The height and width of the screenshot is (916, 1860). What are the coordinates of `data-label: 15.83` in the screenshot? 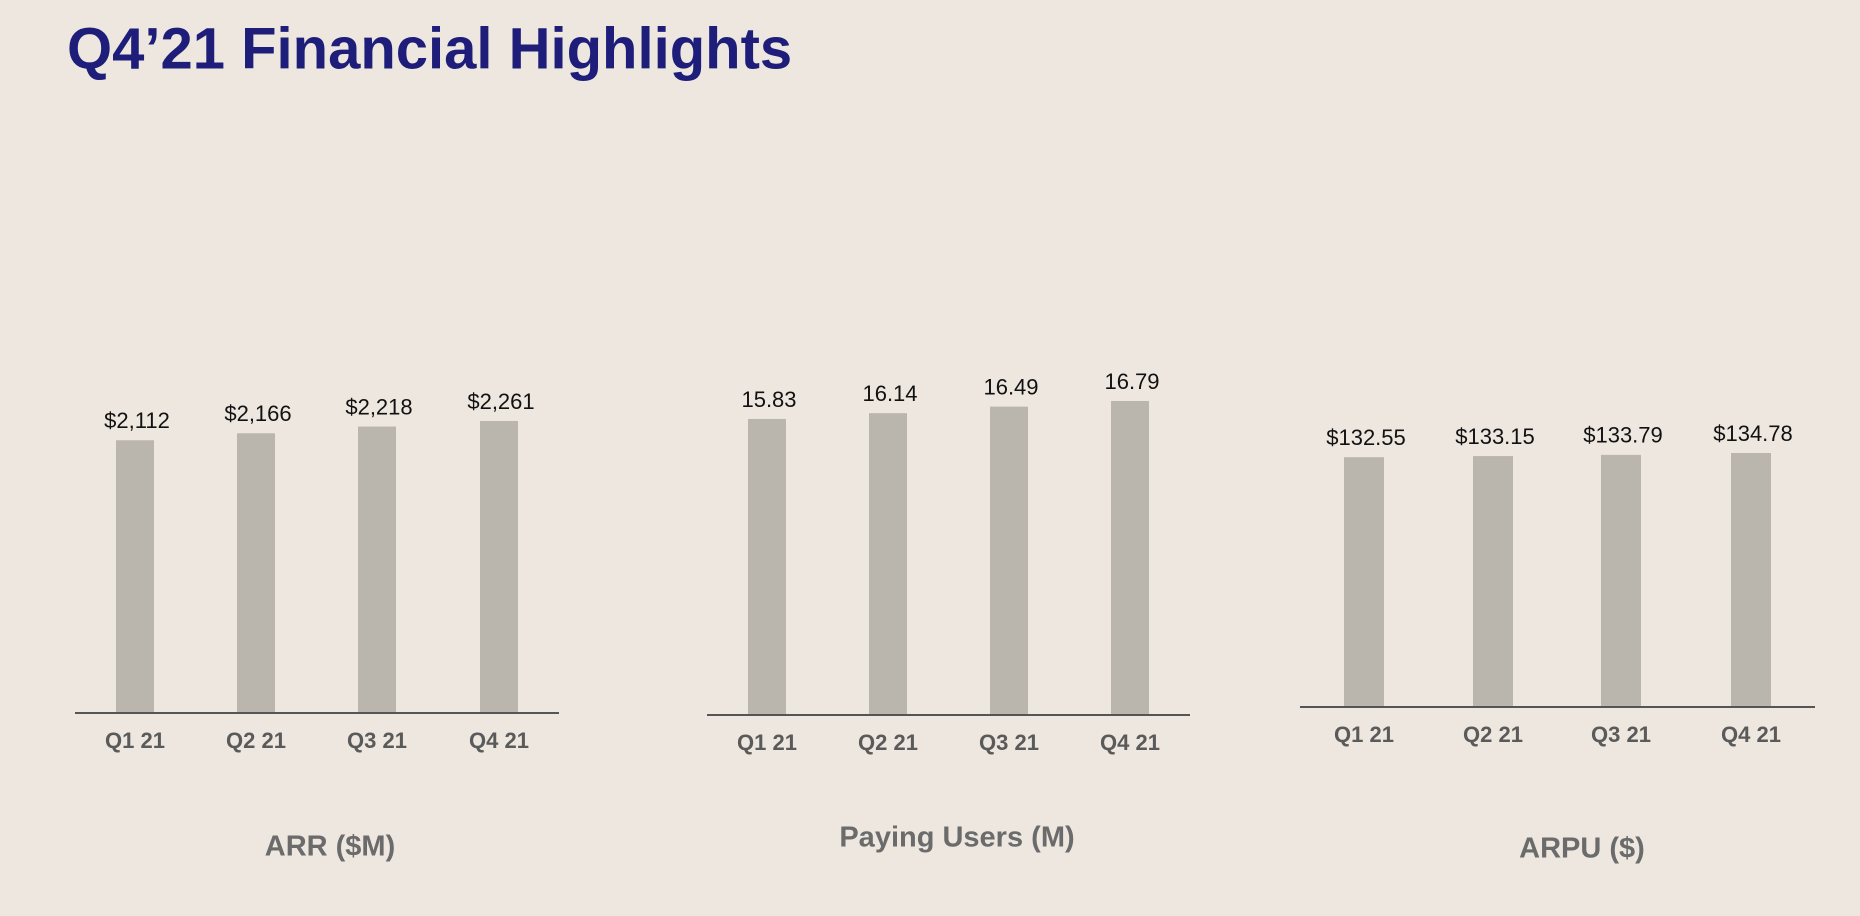 It's located at (768, 399).